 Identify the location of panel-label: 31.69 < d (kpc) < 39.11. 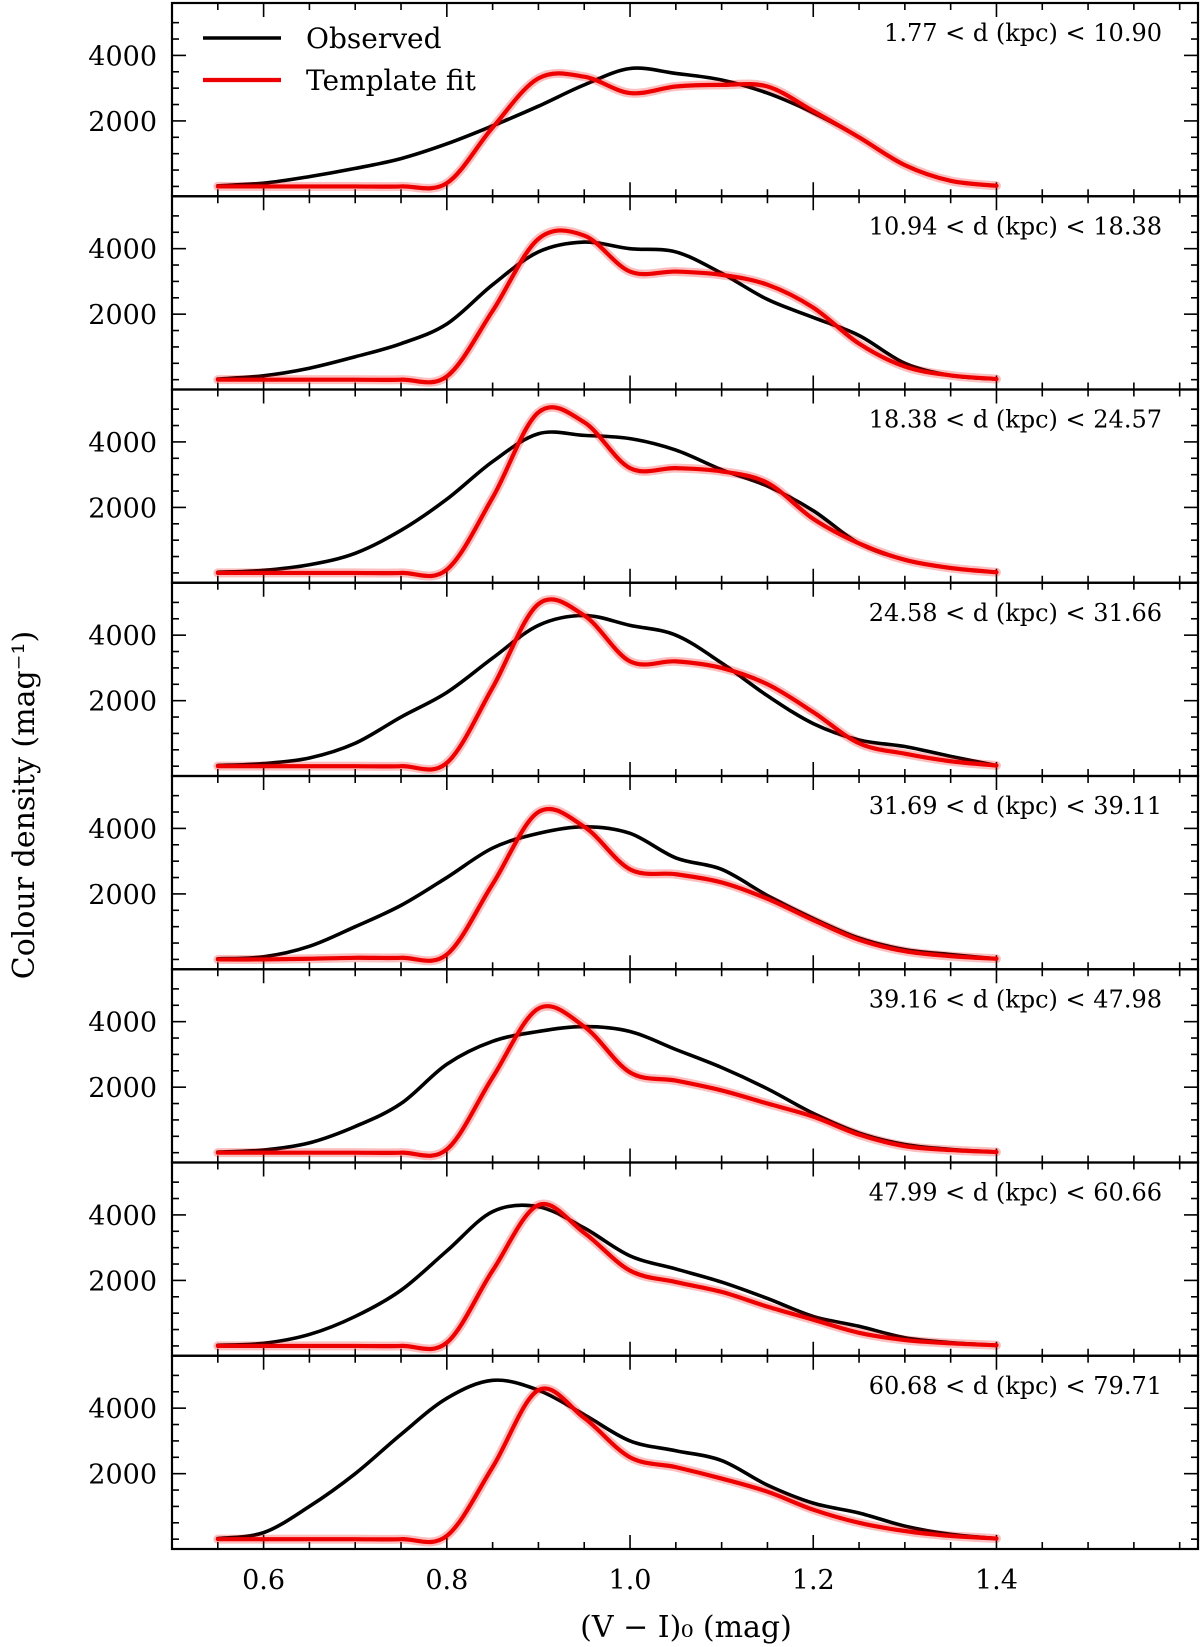
(1015, 806).